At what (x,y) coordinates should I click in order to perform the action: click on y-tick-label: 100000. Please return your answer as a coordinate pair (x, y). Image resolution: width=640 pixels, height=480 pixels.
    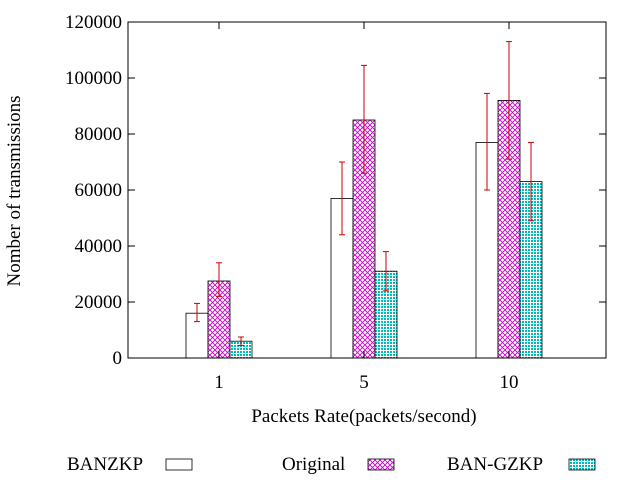
    Looking at the image, I should click on (93, 78).